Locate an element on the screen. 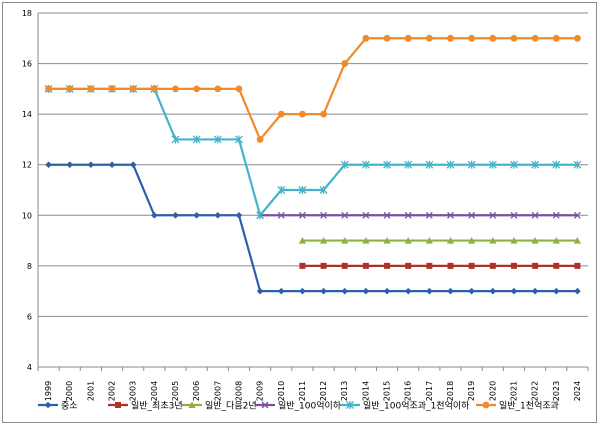 The image size is (600, 426). legend-item: 일반_최초3년 is located at coordinates (145, 406).